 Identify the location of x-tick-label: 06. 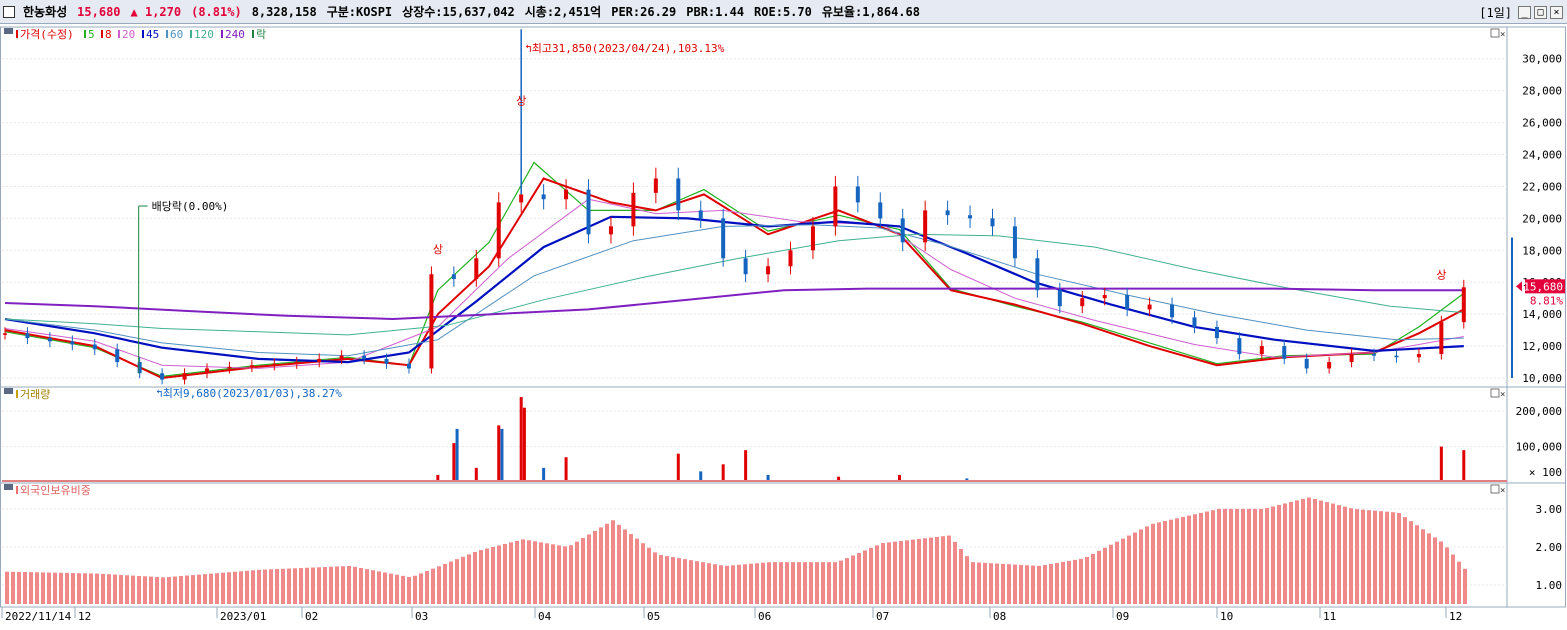
(764, 616).